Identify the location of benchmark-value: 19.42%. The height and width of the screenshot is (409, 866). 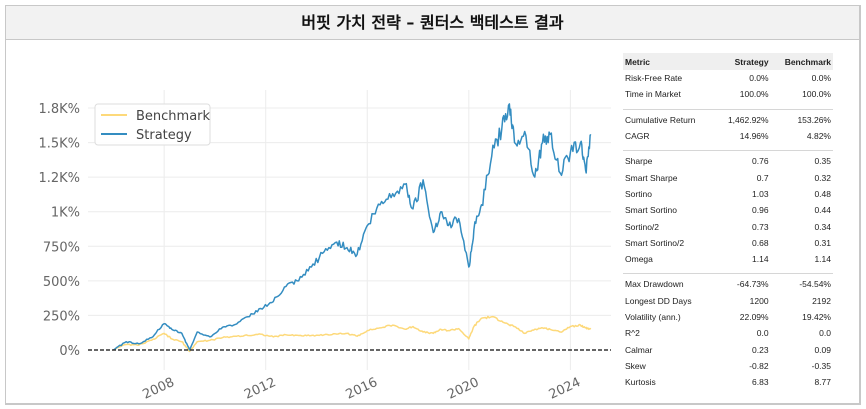
(816, 317).